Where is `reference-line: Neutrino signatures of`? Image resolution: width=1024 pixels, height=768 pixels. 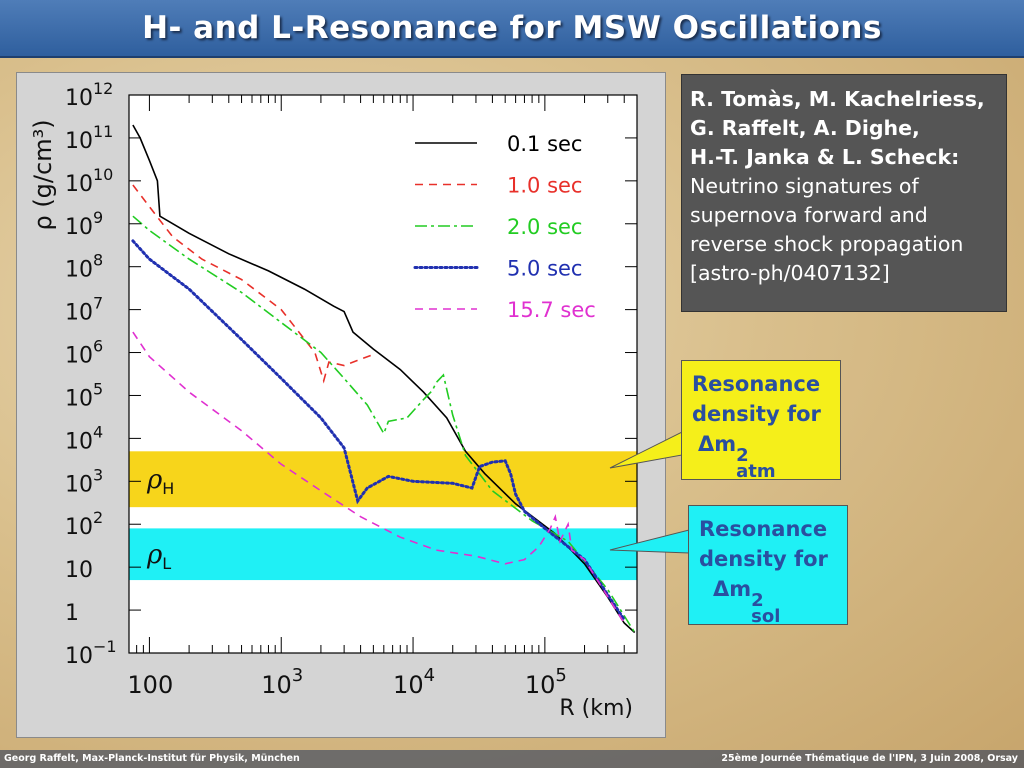
reference-line: Neutrino signatures of is located at coordinates (804, 186).